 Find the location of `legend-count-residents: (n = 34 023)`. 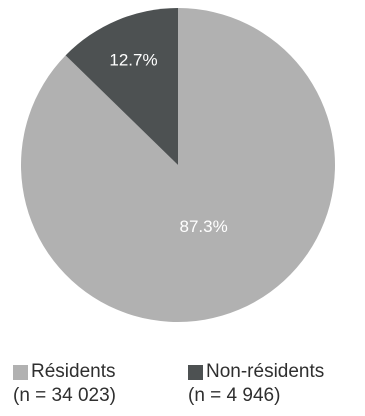

legend-count-residents: (n = 34 023) is located at coordinates (64, 395).